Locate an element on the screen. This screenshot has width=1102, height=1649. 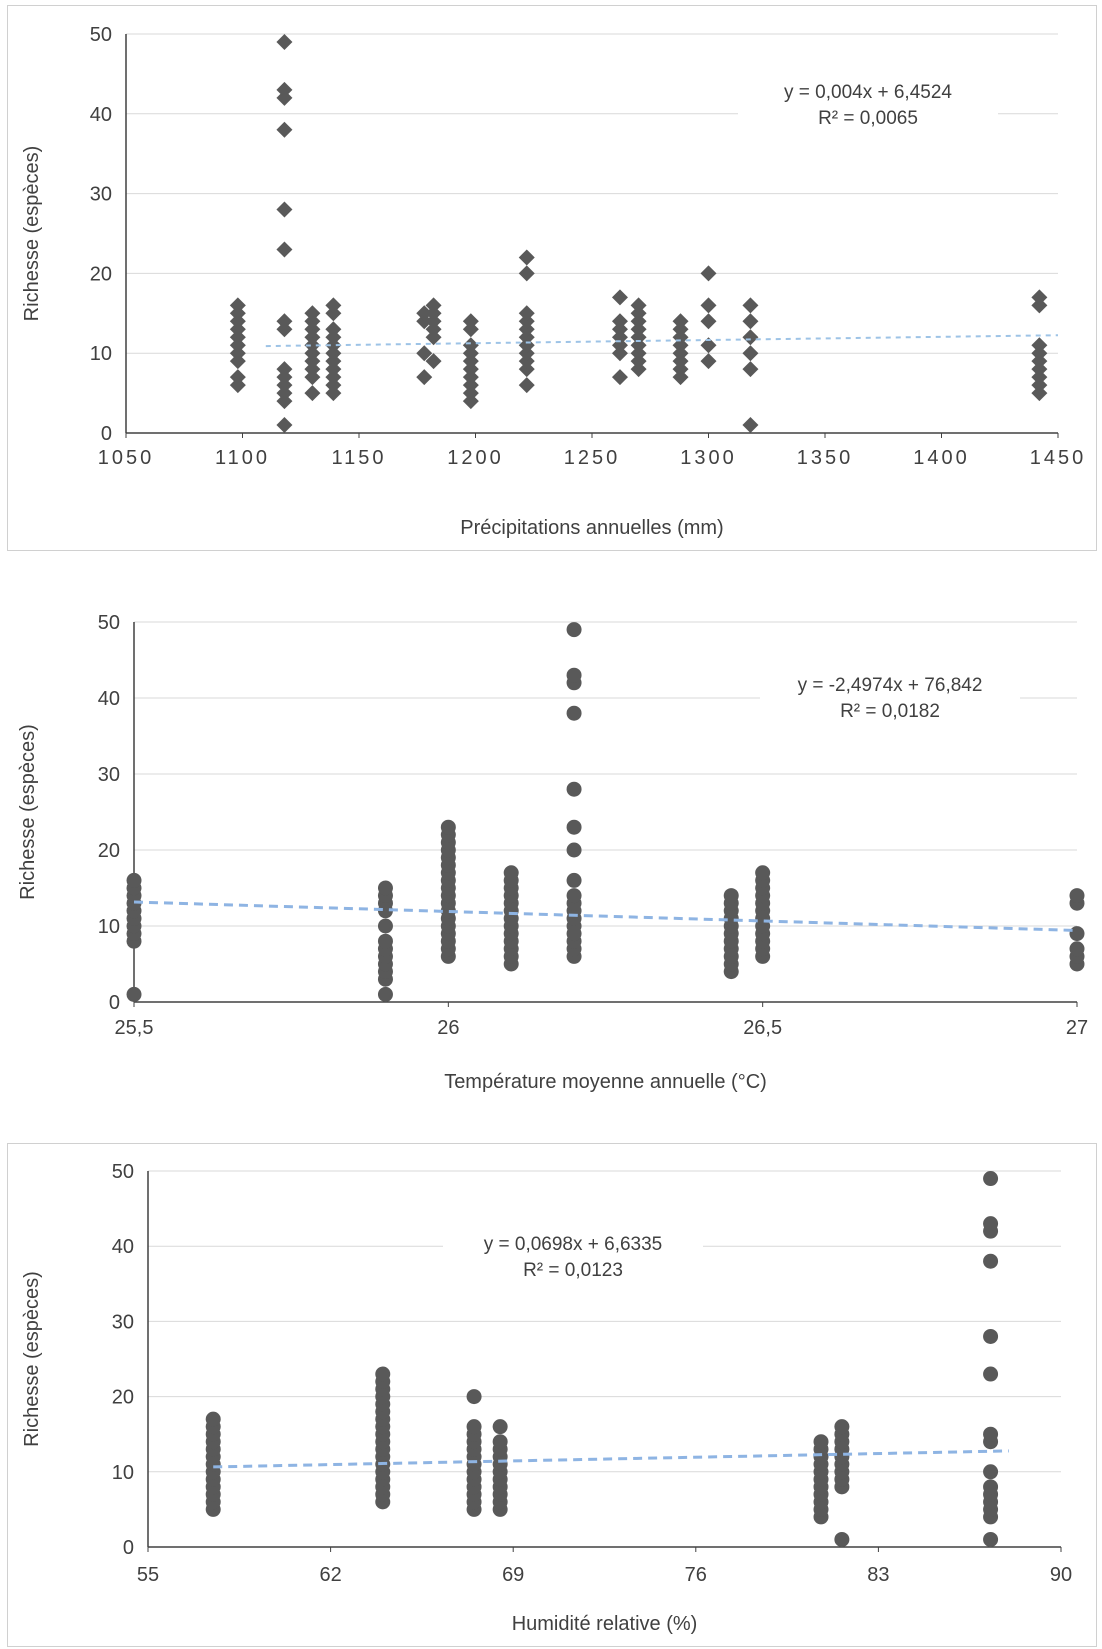
r-squared-label: R² = 0,0123 is located at coordinates (573, 1270).